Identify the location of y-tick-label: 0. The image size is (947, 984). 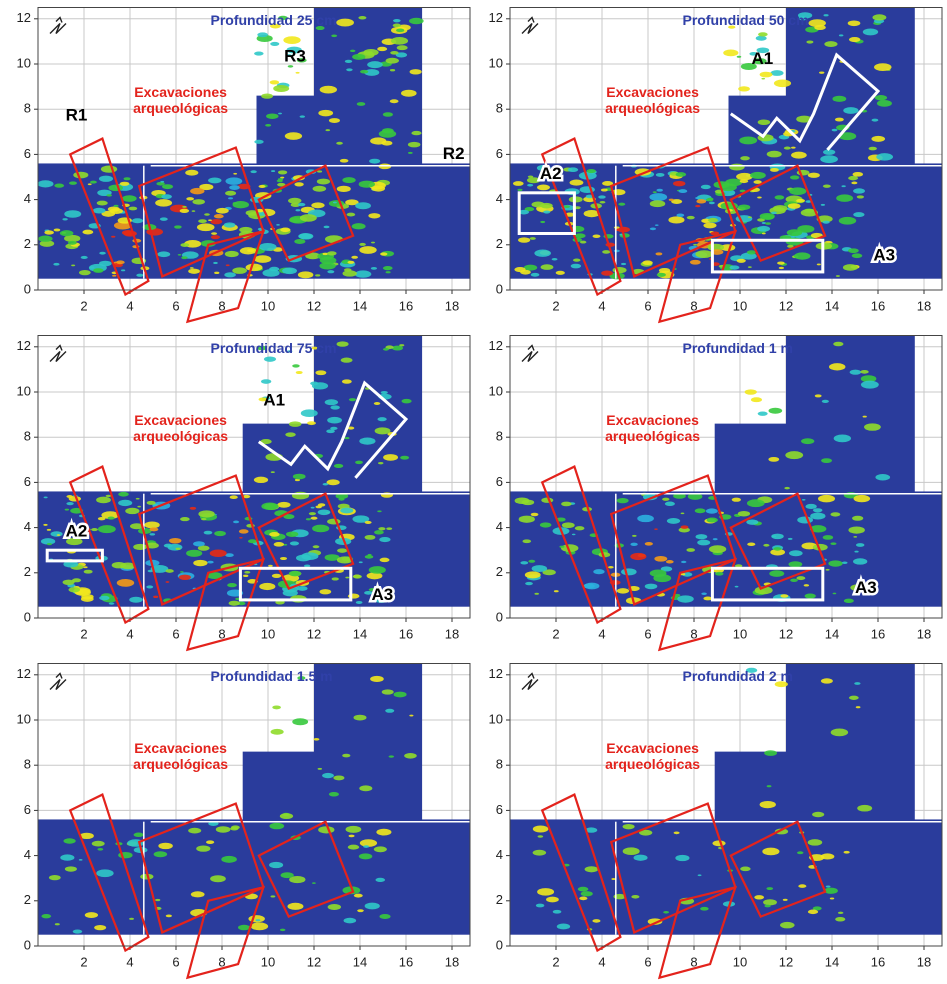
(499, 288).